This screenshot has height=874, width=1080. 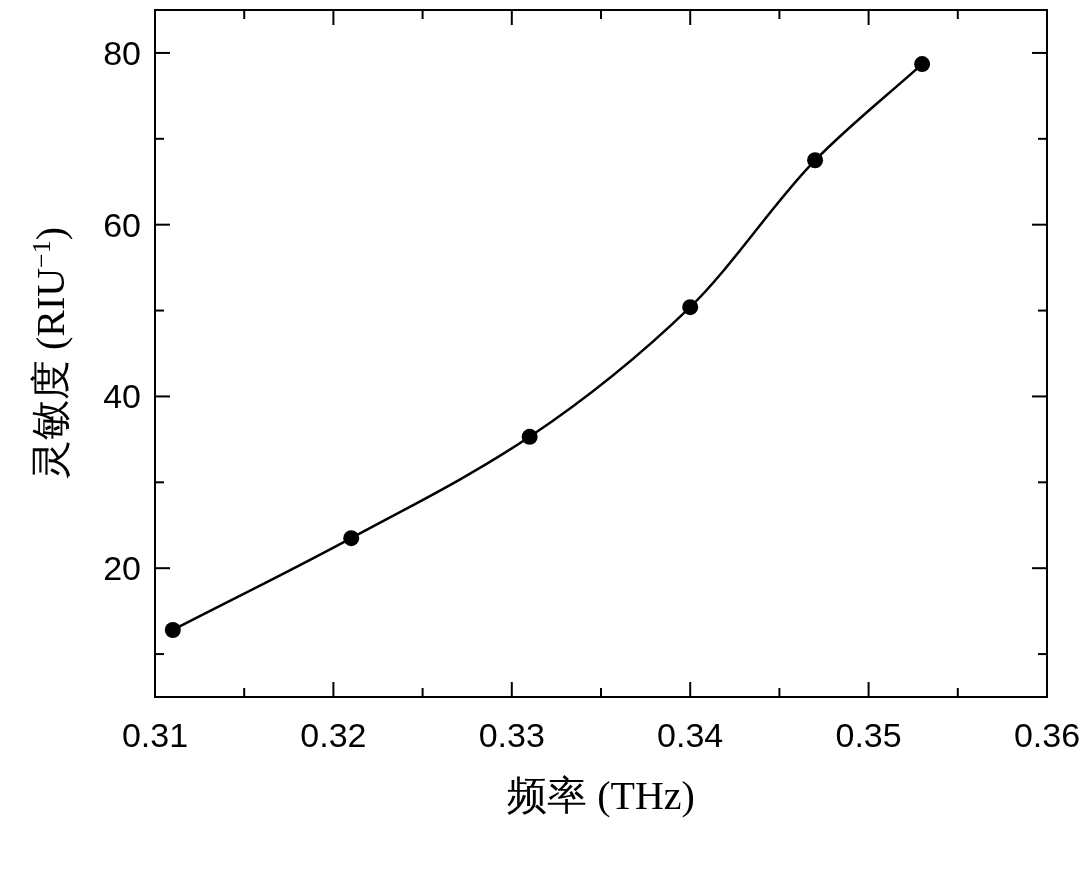 What do you see at coordinates (511, 735) in the screenshot?
I see `x-tick-label: 0.33` at bounding box center [511, 735].